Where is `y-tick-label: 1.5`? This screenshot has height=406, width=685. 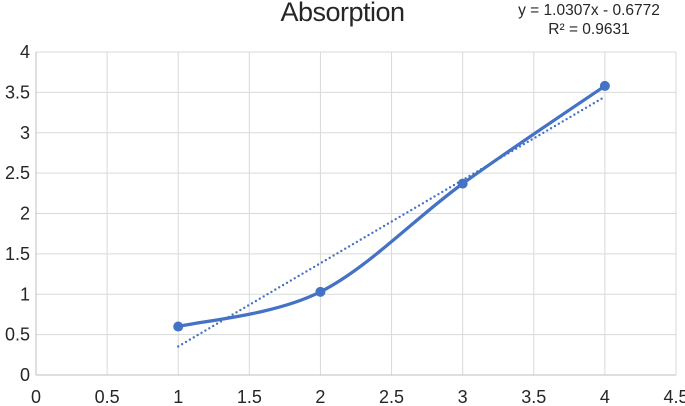 y-tick-label: 1.5 is located at coordinates (17, 254).